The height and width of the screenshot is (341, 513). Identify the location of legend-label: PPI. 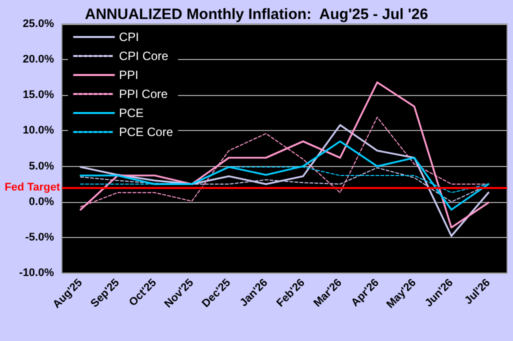
(128, 75).